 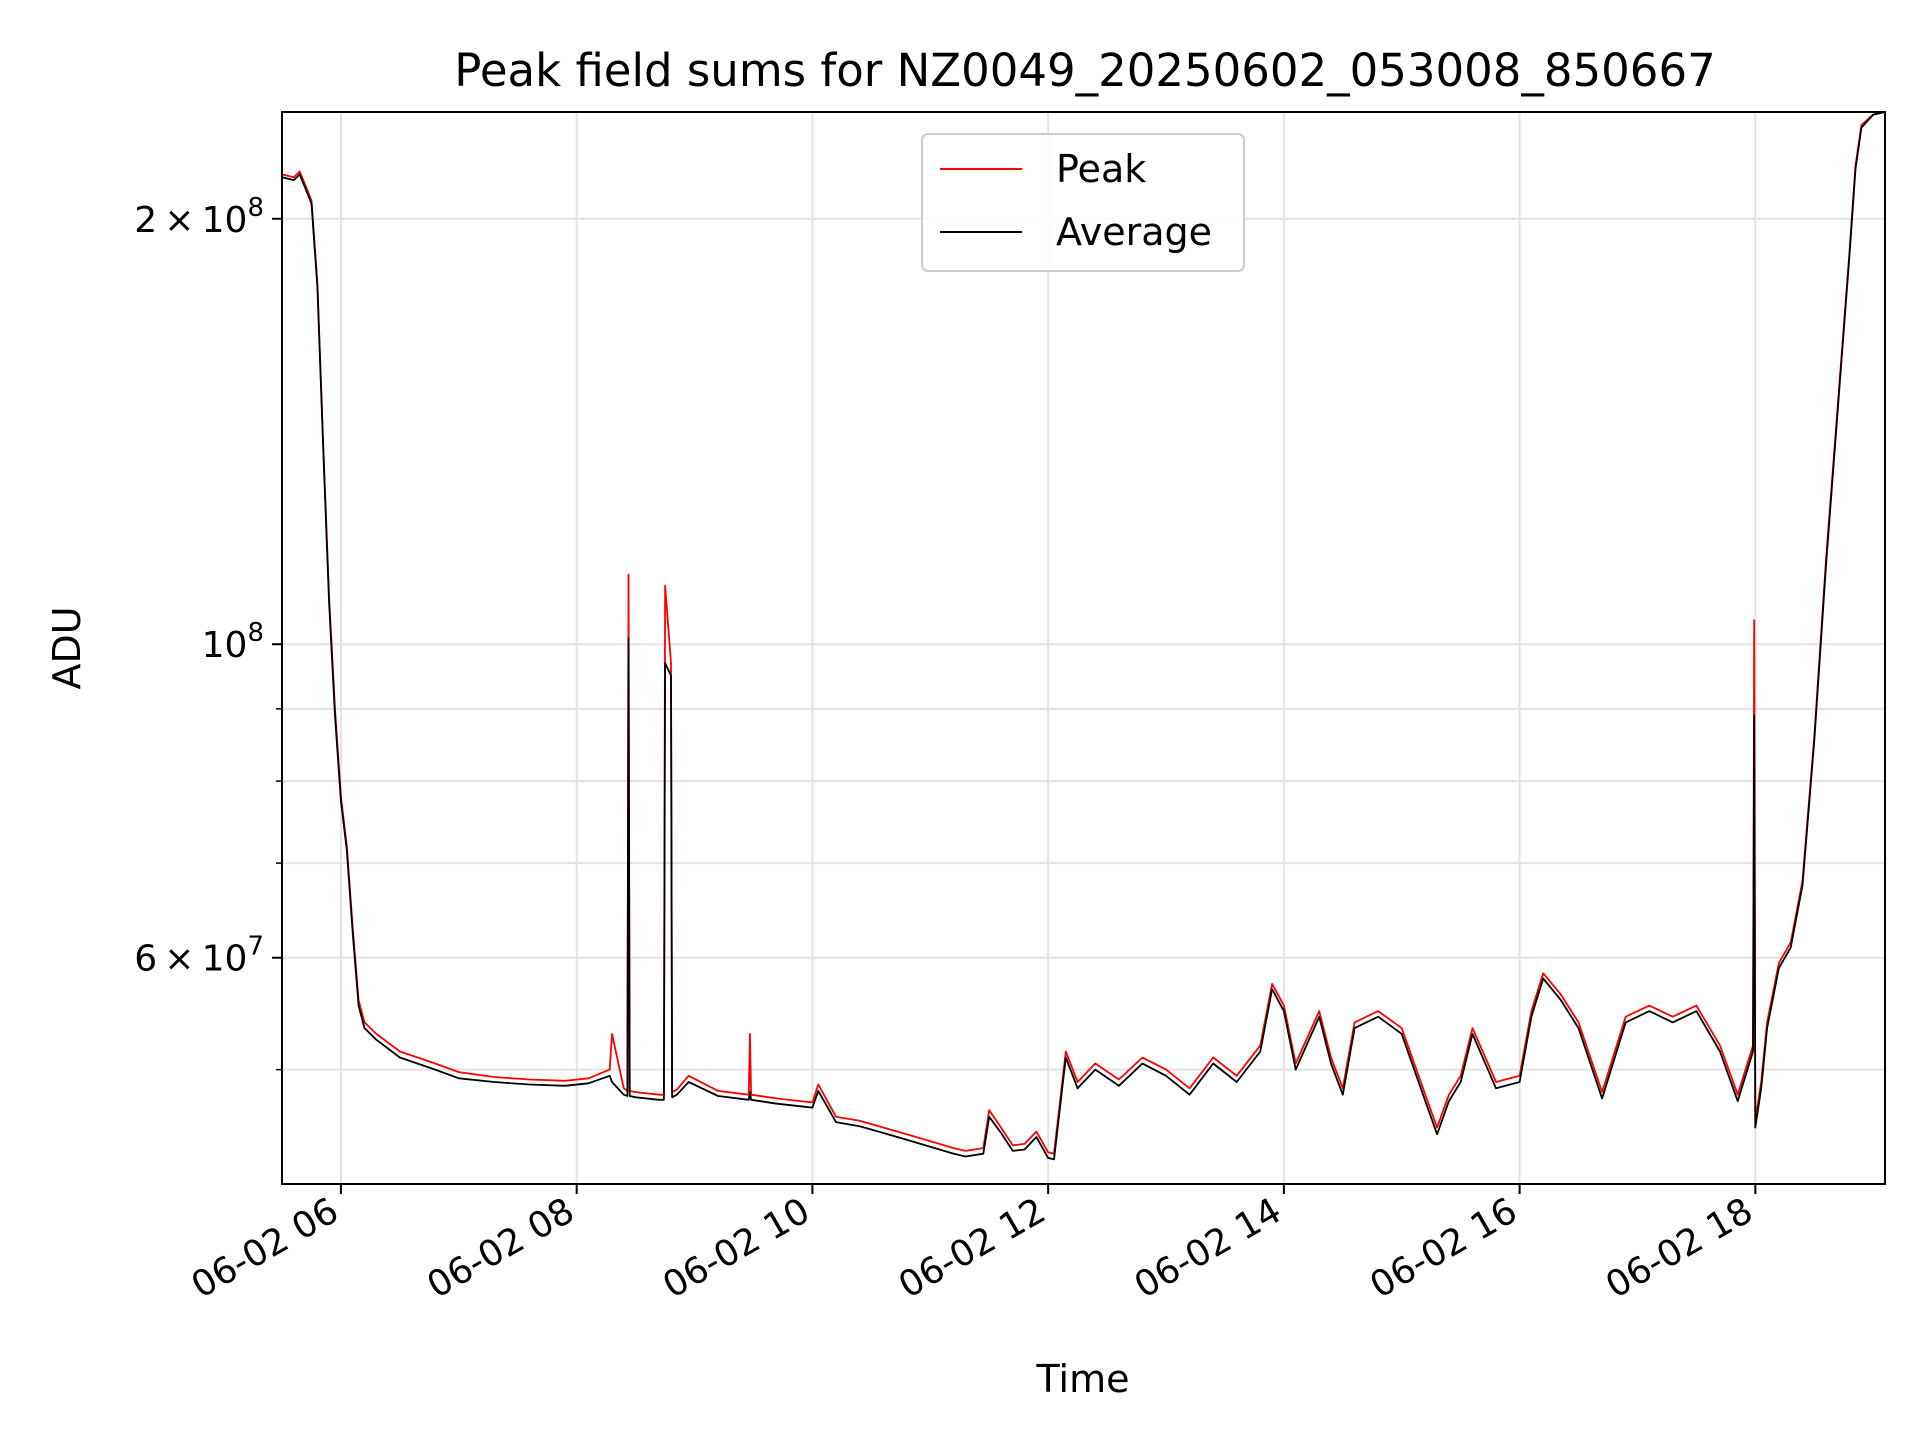 What do you see at coordinates (199, 217) in the screenshot?
I see `y-tick-label: 2 × 108` at bounding box center [199, 217].